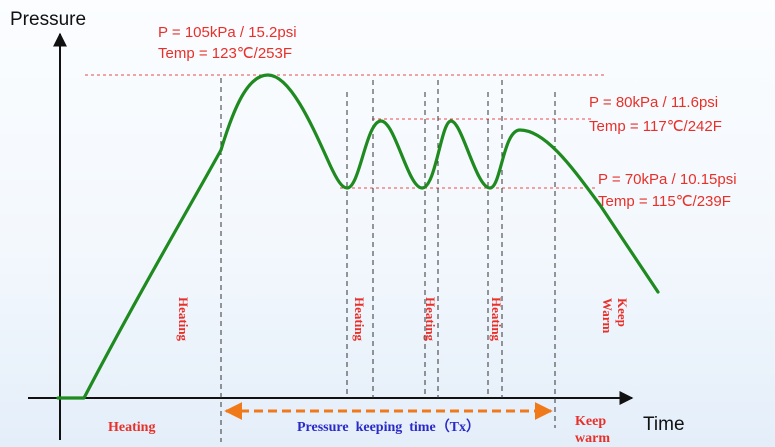 The height and width of the screenshot is (447, 775). What do you see at coordinates (667, 179) in the screenshot?
I see `low-pressure-label: P = 70kPa / 10.15psi` at bounding box center [667, 179].